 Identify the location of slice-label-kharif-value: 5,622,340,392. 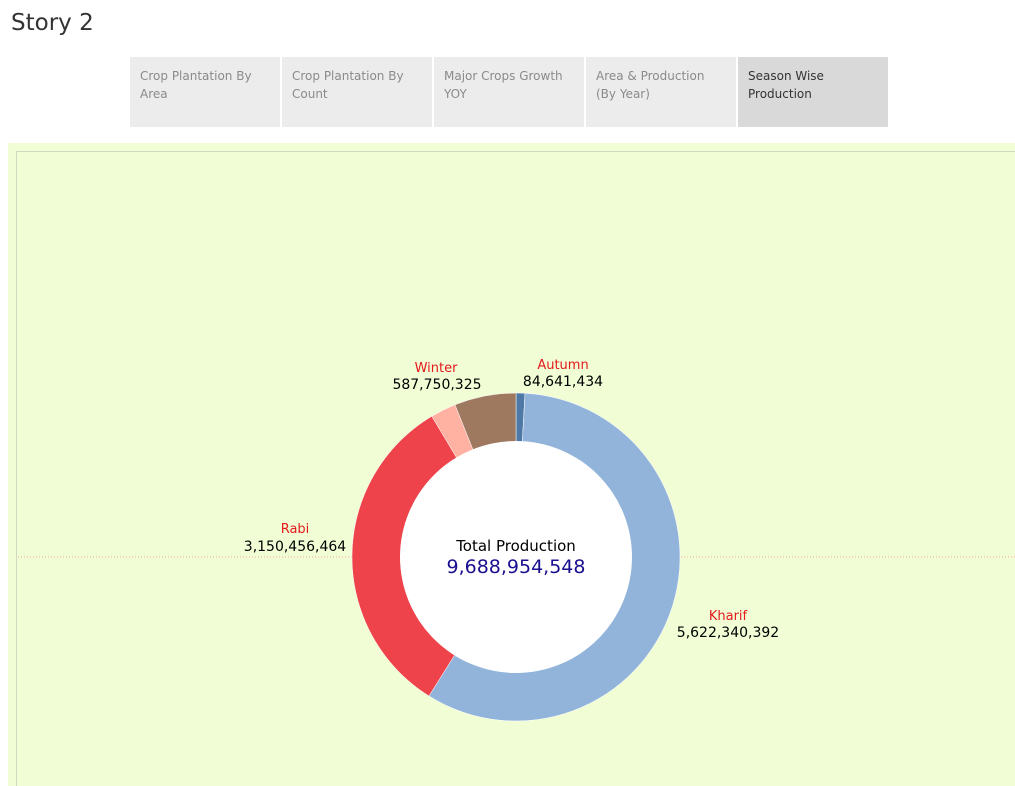
(728, 633).